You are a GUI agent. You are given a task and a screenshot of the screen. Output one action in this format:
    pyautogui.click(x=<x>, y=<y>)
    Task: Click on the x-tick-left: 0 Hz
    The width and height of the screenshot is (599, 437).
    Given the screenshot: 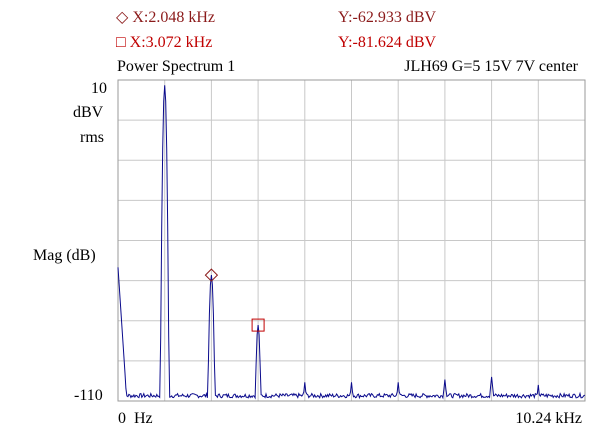 What is the action you would take?
    pyautogui.click(x=135, y=418)
    